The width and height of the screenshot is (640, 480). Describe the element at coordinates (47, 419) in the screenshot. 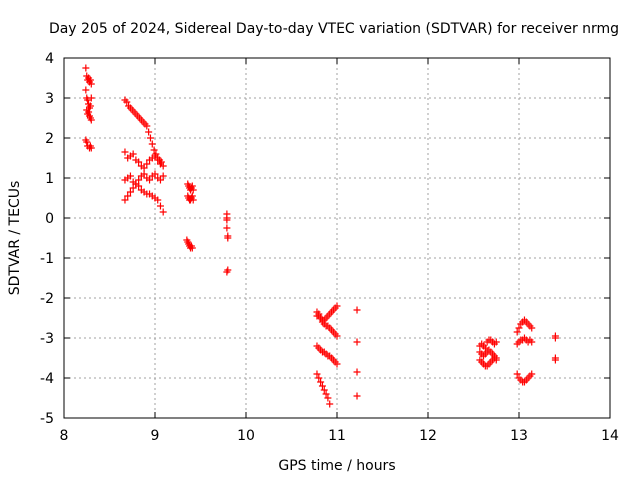

I see `y-tick-label: -5` at that location.